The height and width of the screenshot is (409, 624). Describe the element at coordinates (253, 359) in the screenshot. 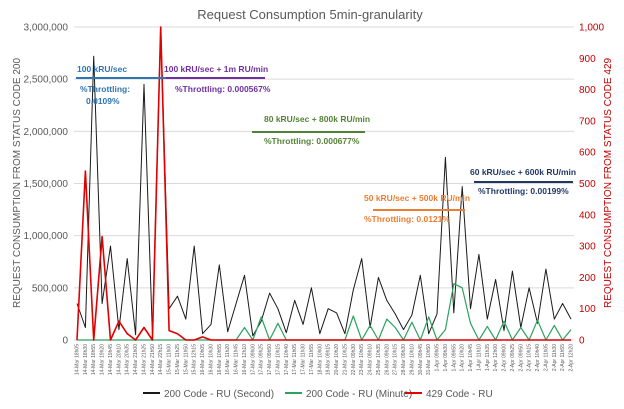

I see `x-tick-label: 17-Mar 09h00` at that location.